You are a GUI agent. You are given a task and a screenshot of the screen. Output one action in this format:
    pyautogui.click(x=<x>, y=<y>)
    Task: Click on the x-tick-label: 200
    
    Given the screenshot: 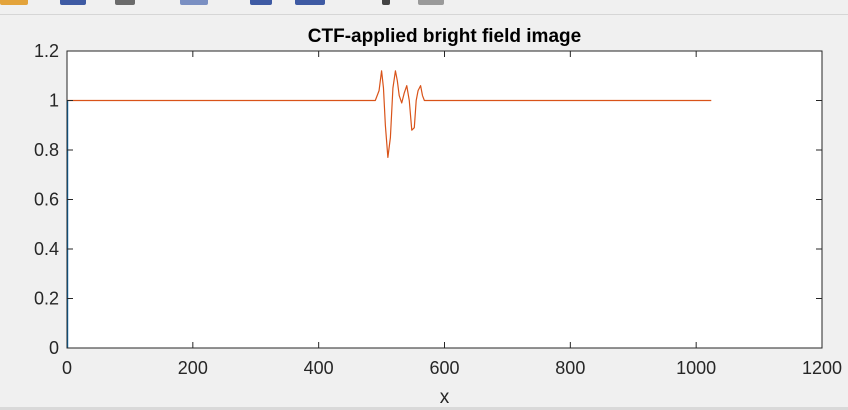 What is the action you would take?
    pyautogui.click(x=193, y=368)
    